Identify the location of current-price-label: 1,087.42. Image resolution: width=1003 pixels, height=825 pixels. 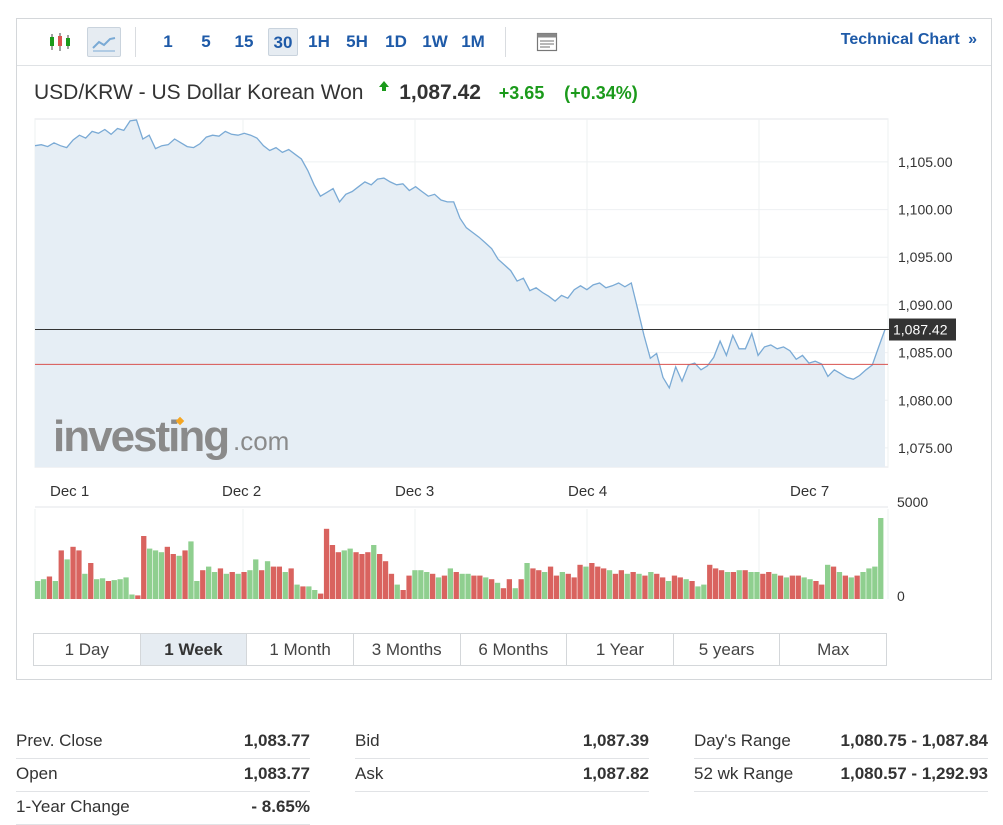
(920, 330).